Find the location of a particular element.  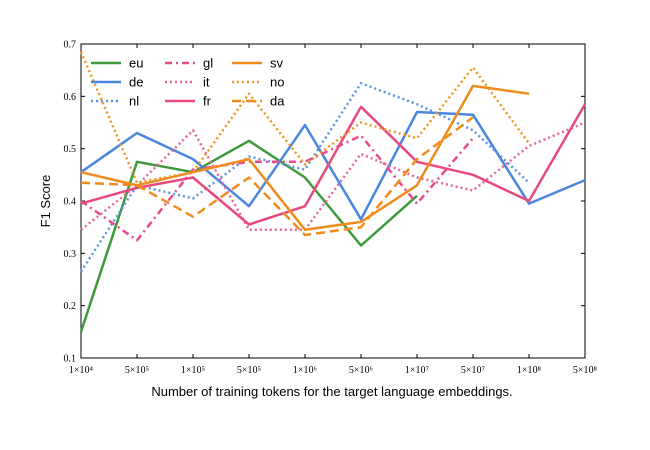

legend-label-gl: gl is located at coordinates (208, 63).